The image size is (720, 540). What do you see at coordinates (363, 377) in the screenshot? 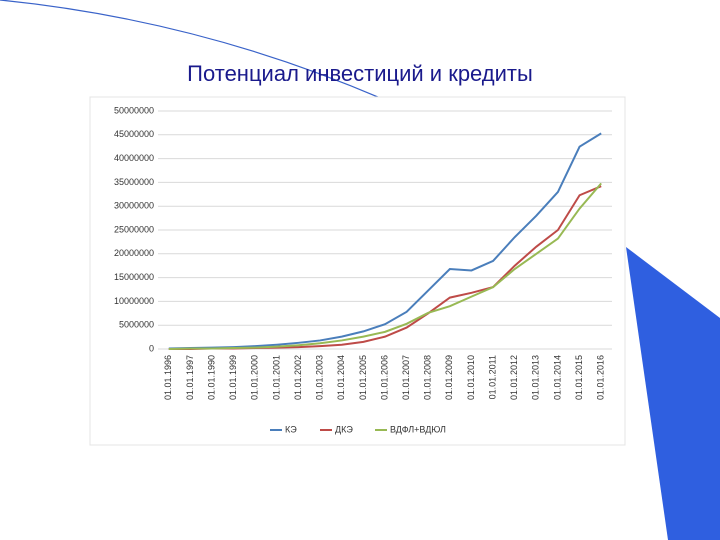
I see `x-tick-label: 01.01.2005` at bounding box center [363, 377].